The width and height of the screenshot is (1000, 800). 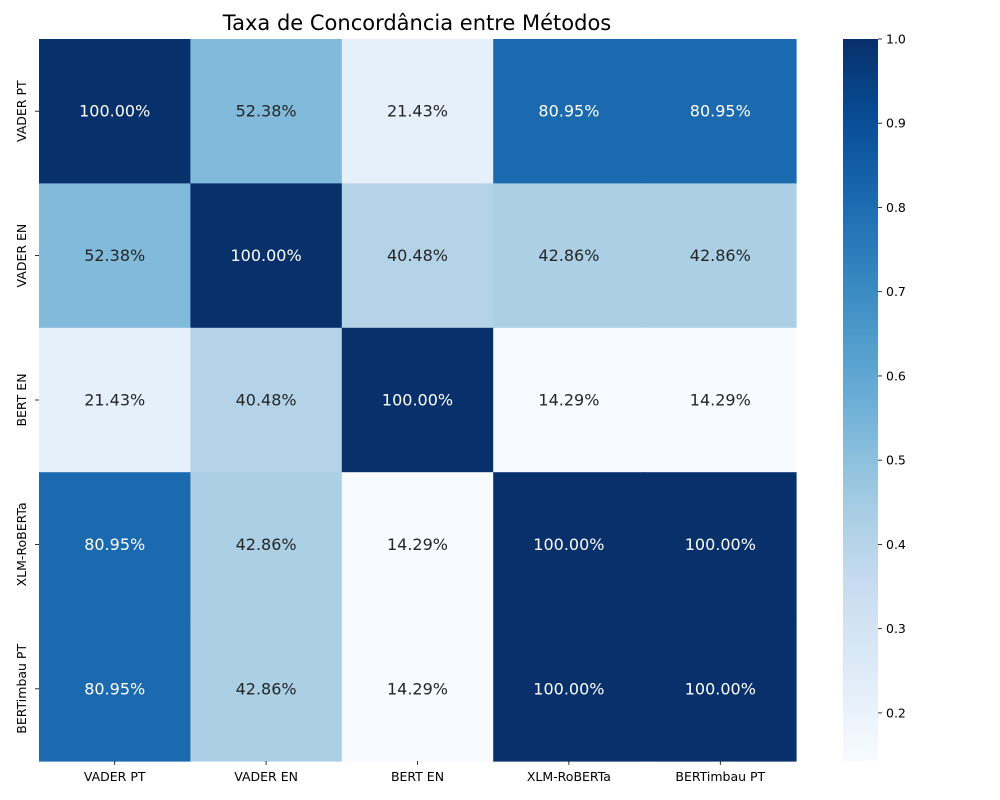 What do you see at coordinates (896, 712) in the screenshot?
I see `colorbar-tick-label: 0.2` at bounding box center [896, 712].